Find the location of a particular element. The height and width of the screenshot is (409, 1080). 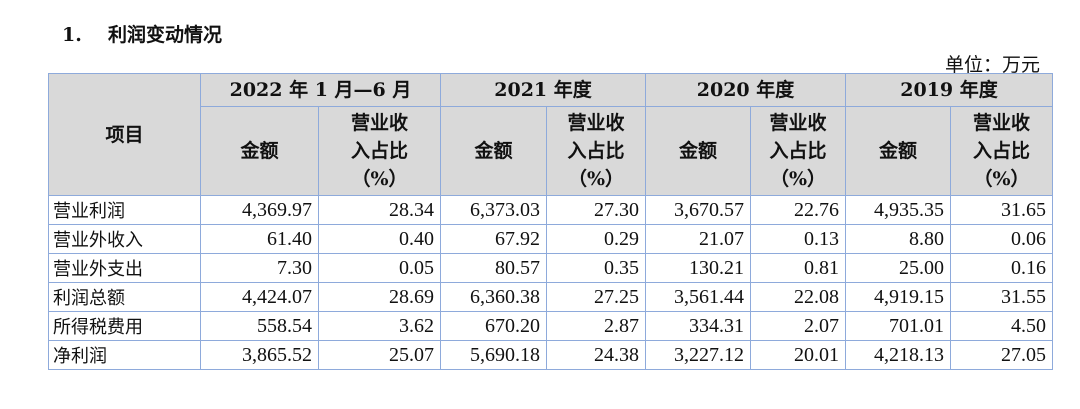

amount-cell: 701.01 is located at coordinates (898, 326).